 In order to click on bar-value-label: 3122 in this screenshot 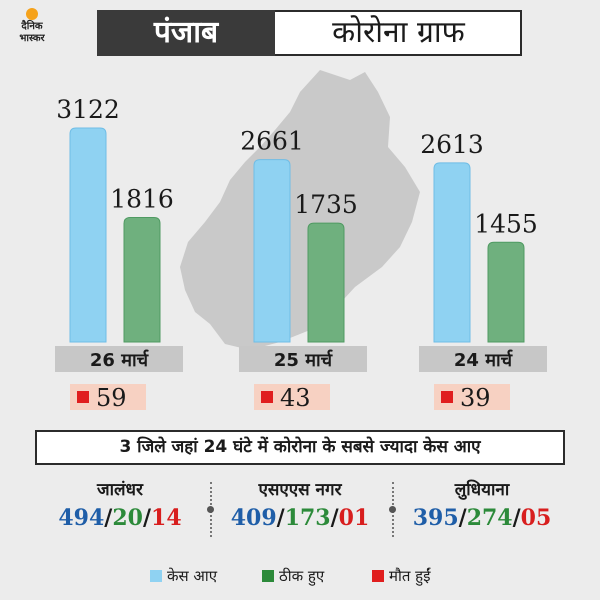, I will do `click(88, 109)`.